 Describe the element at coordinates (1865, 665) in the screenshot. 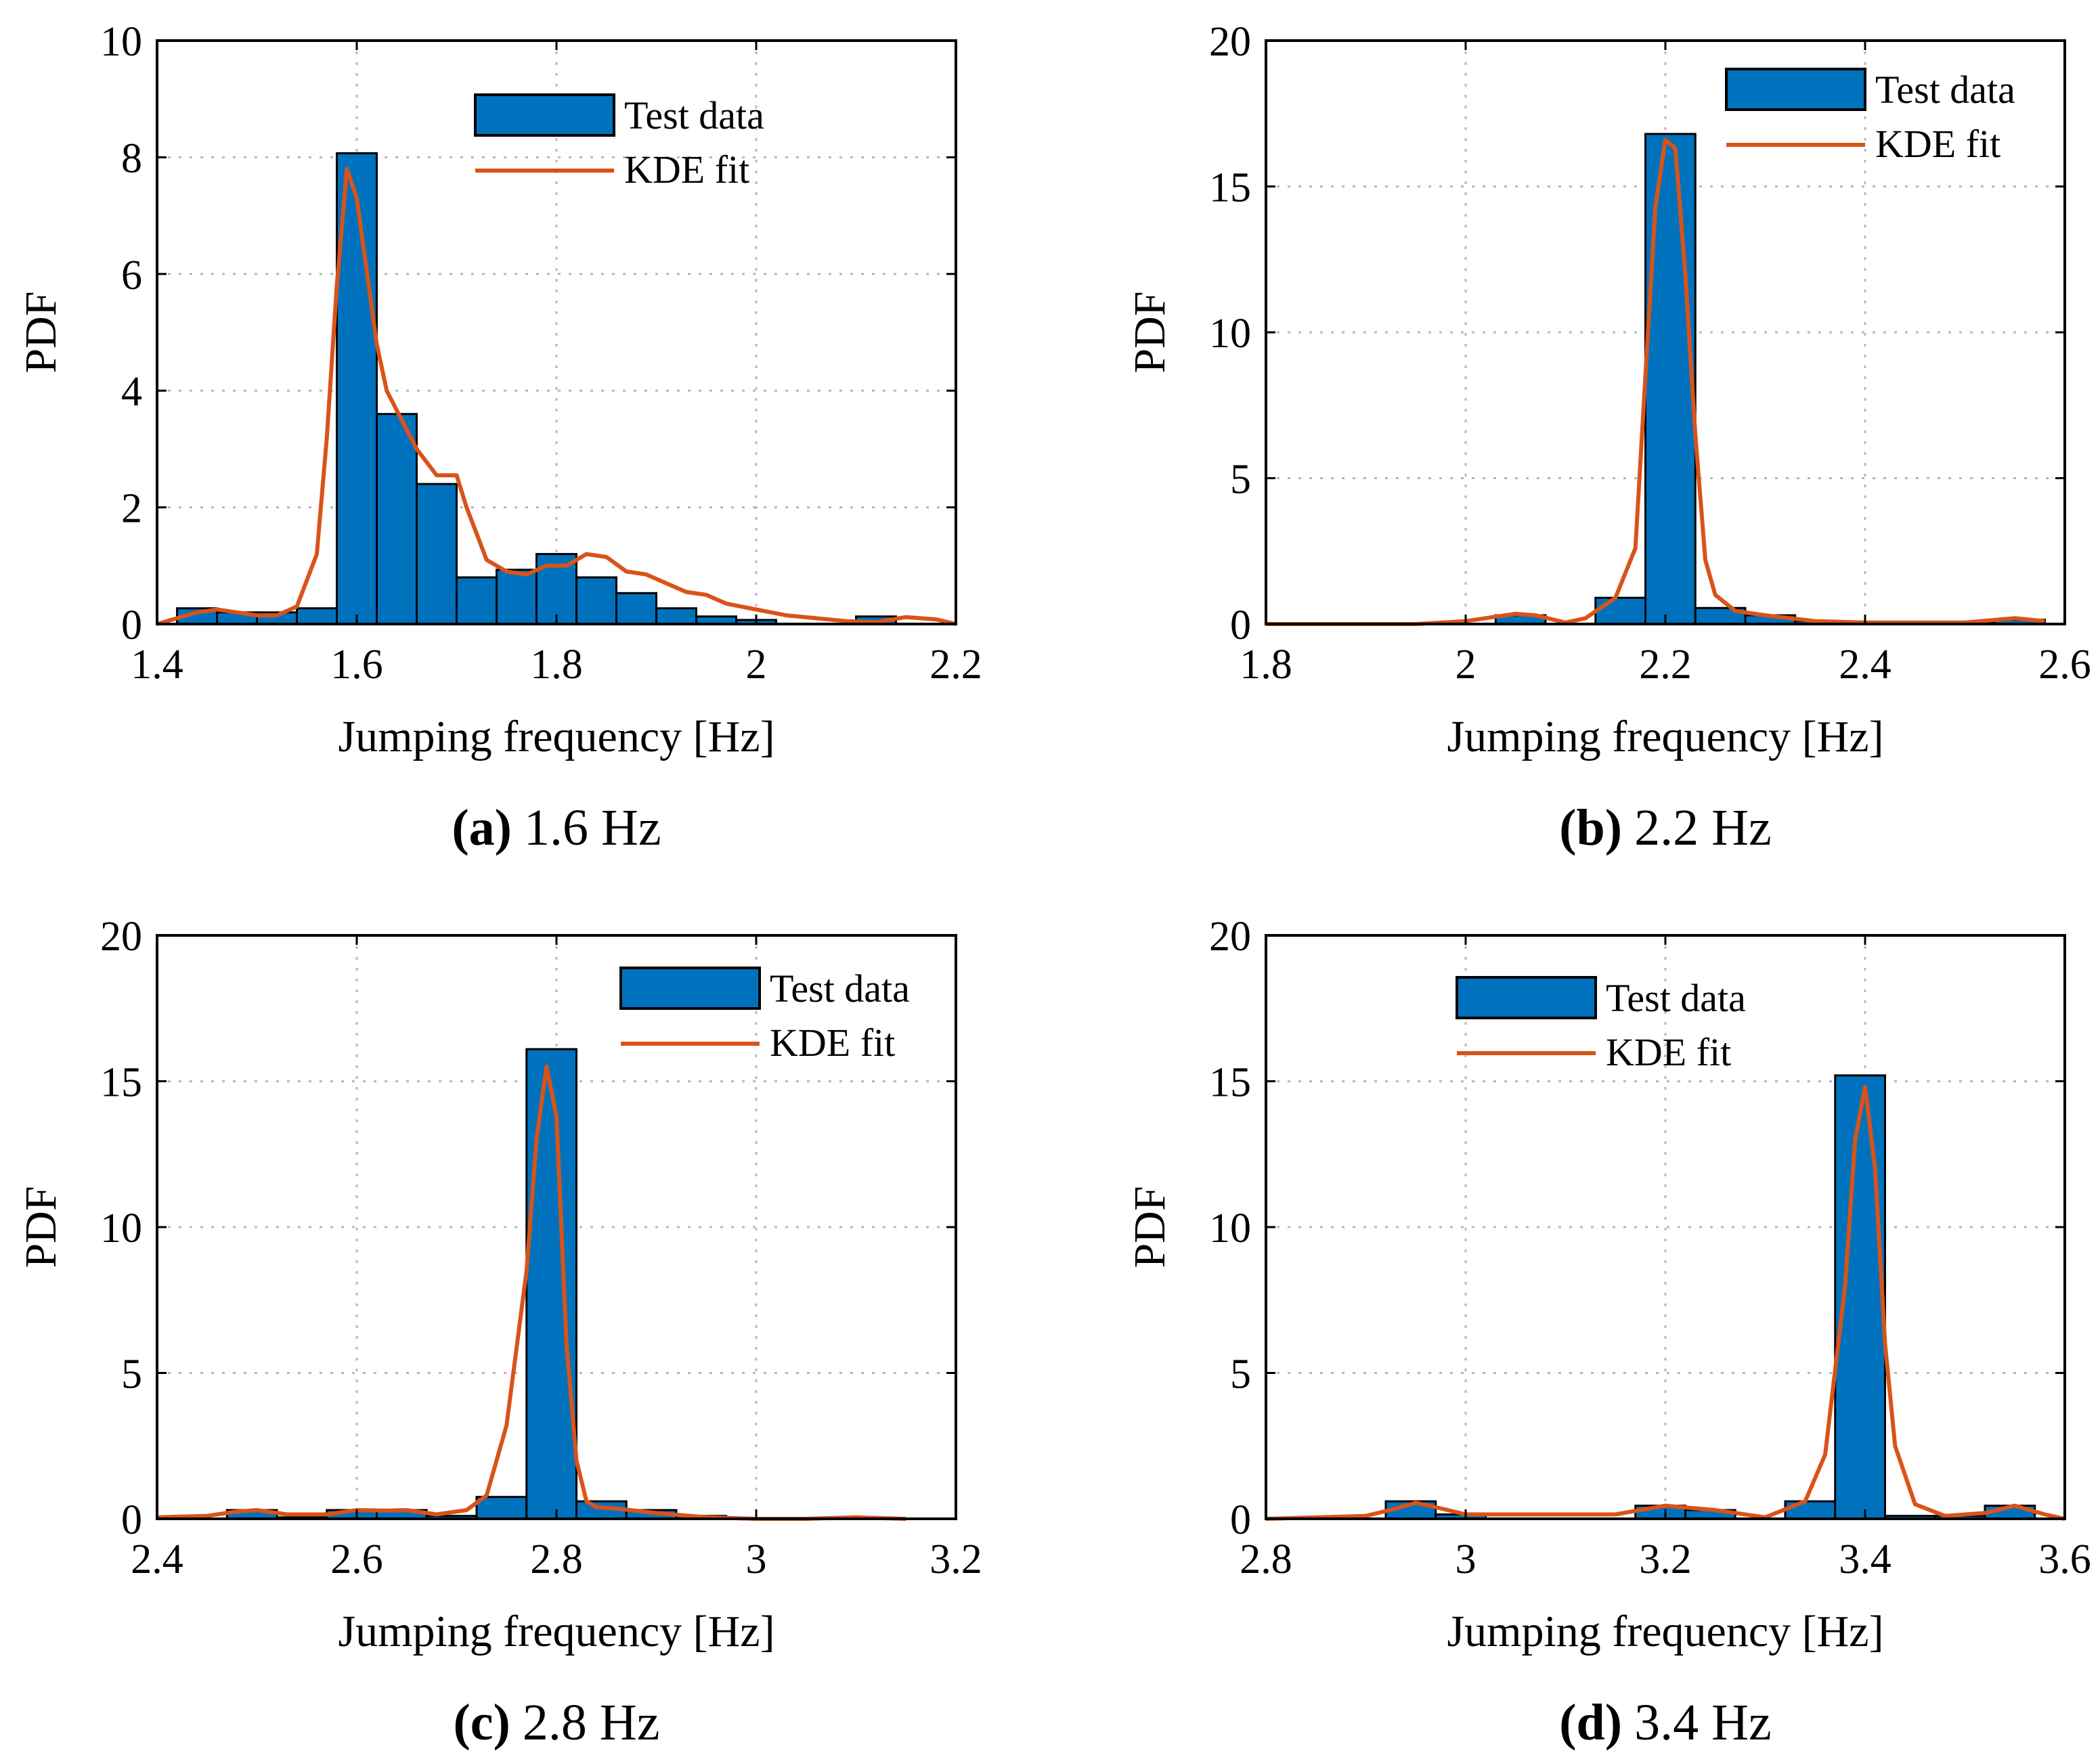

I see `x-tick-label: 2.4` at that location.